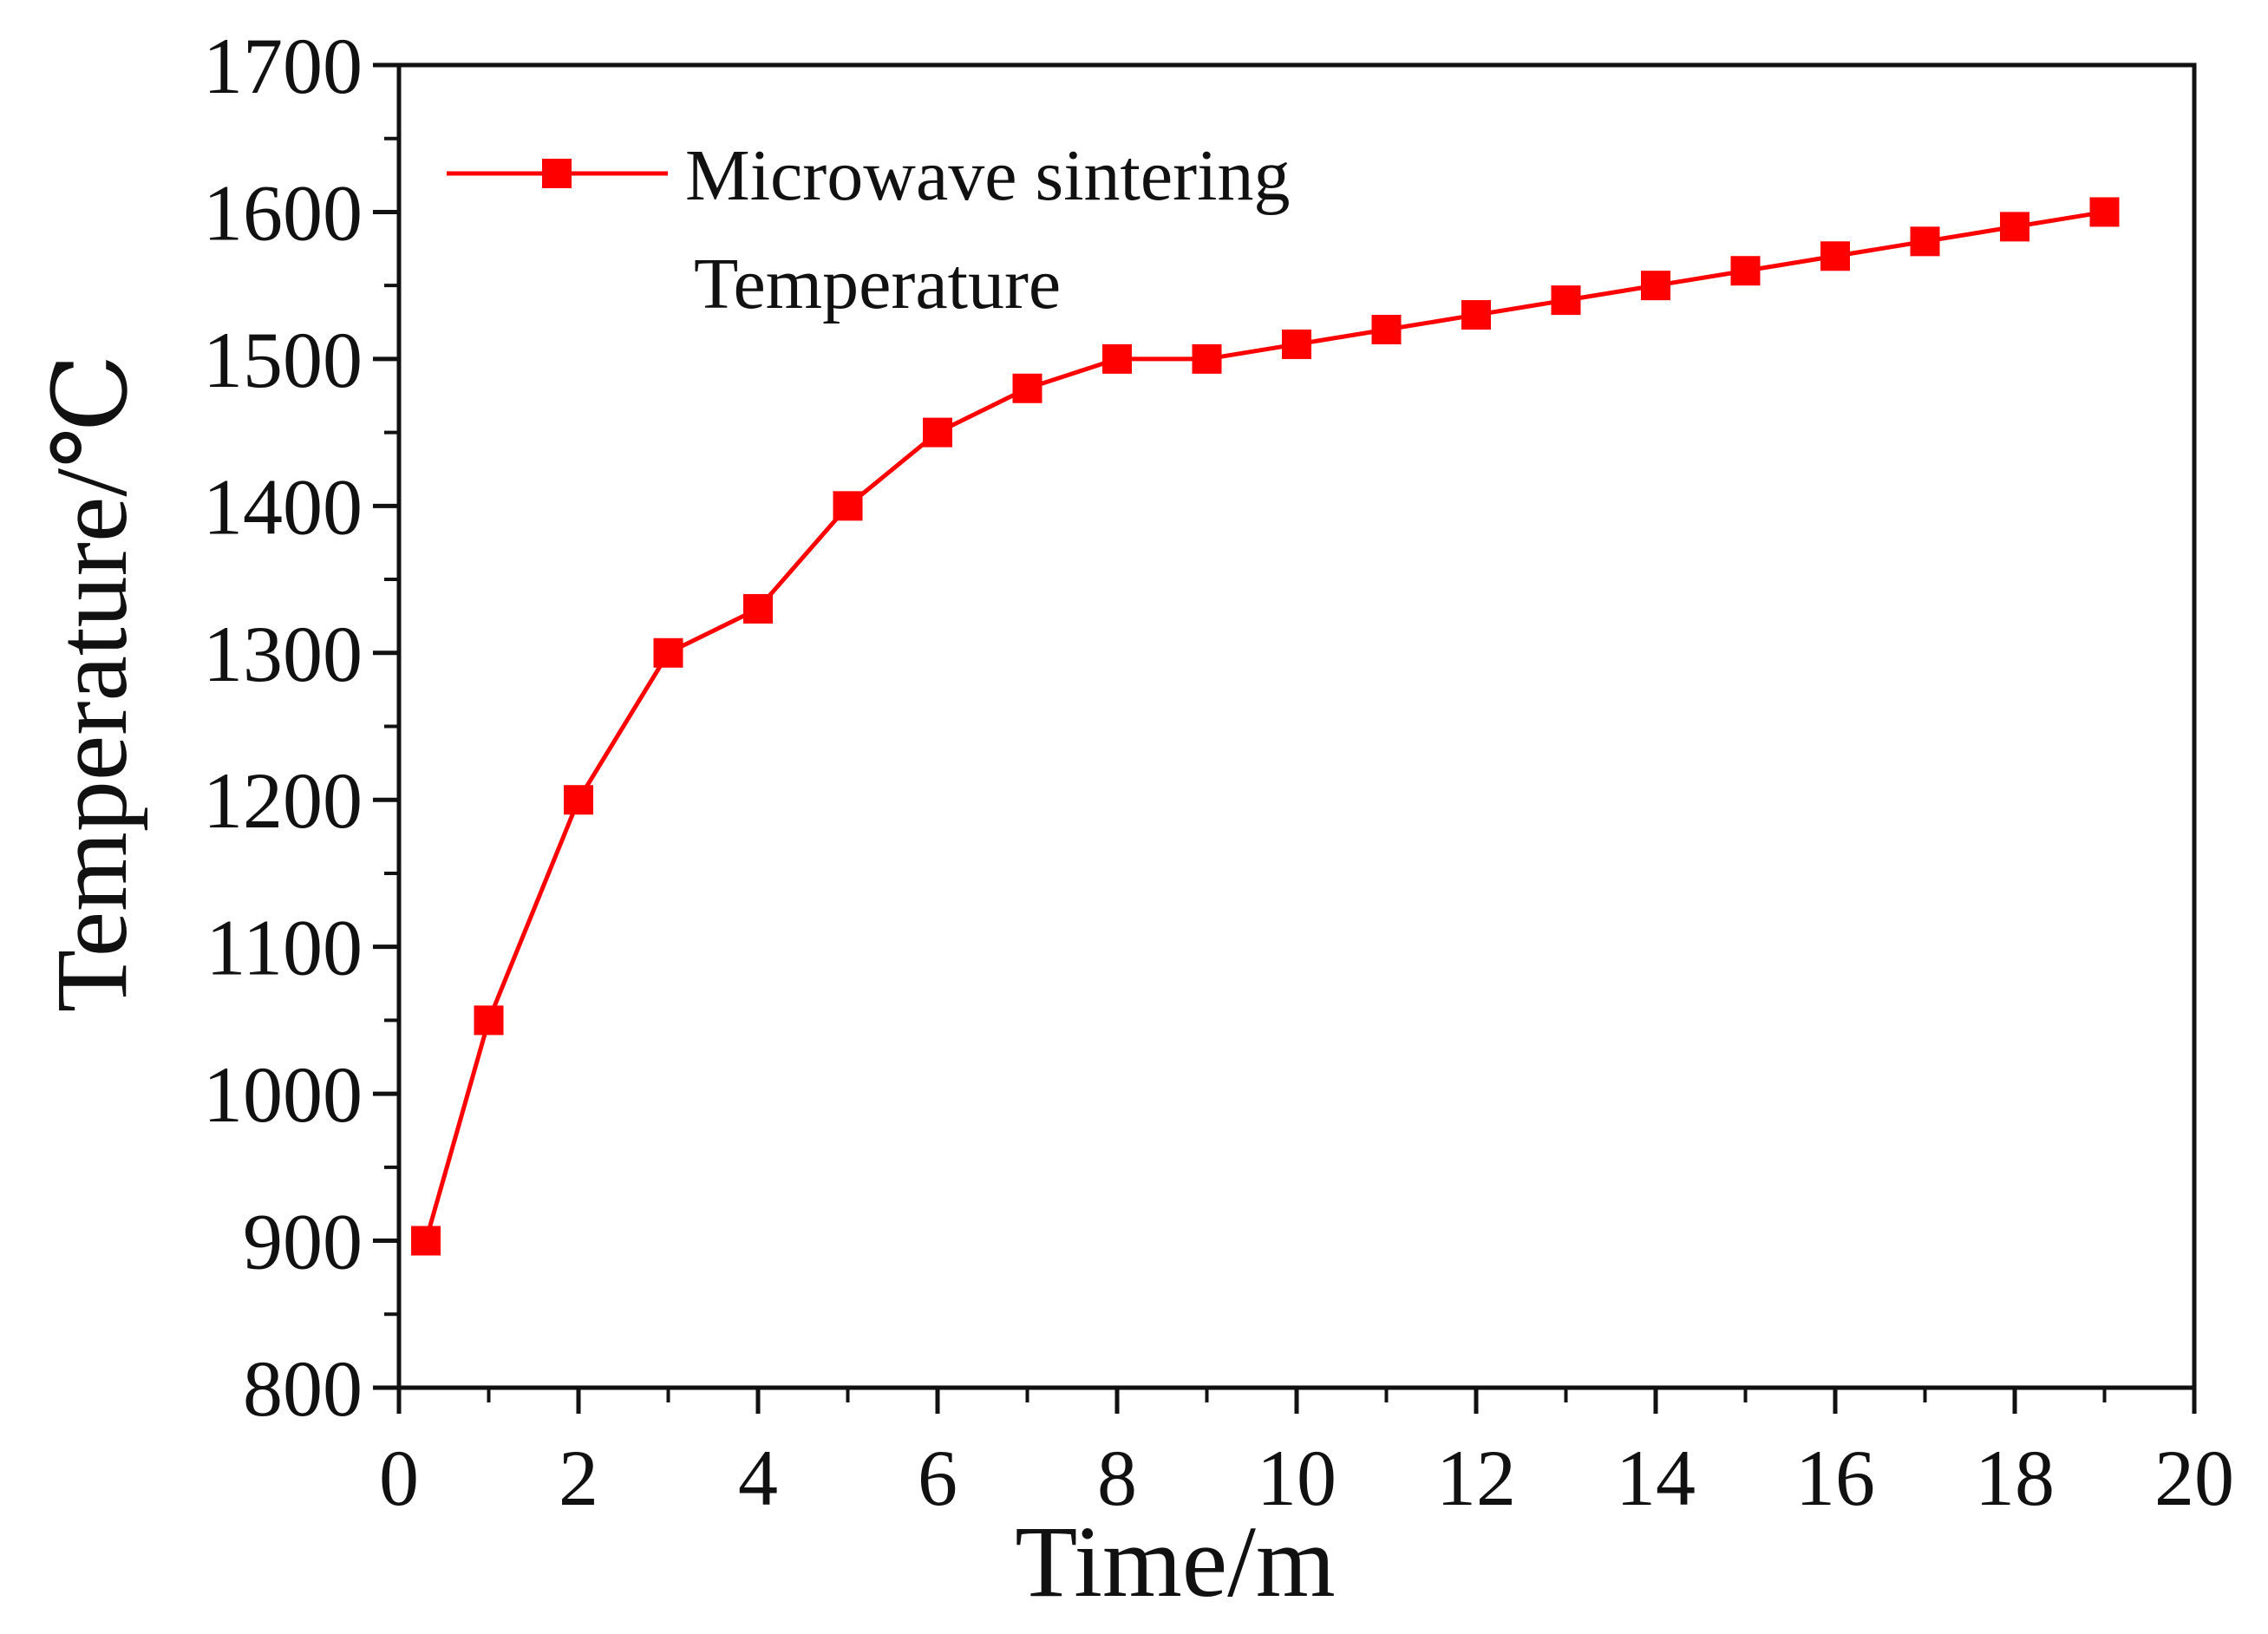  I want to click on y-axis-title: Temperature/℃, so click(91, 683).